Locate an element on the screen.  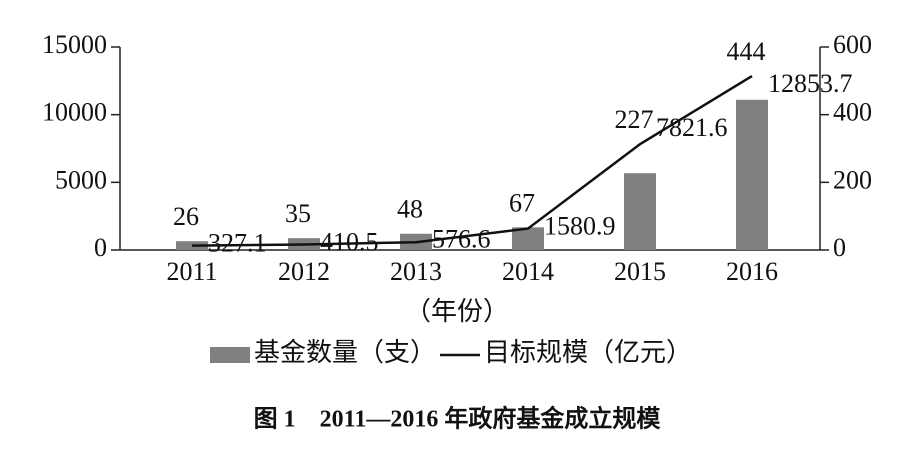
x-tick-label: 2011 is located at coordinates (191, 271).